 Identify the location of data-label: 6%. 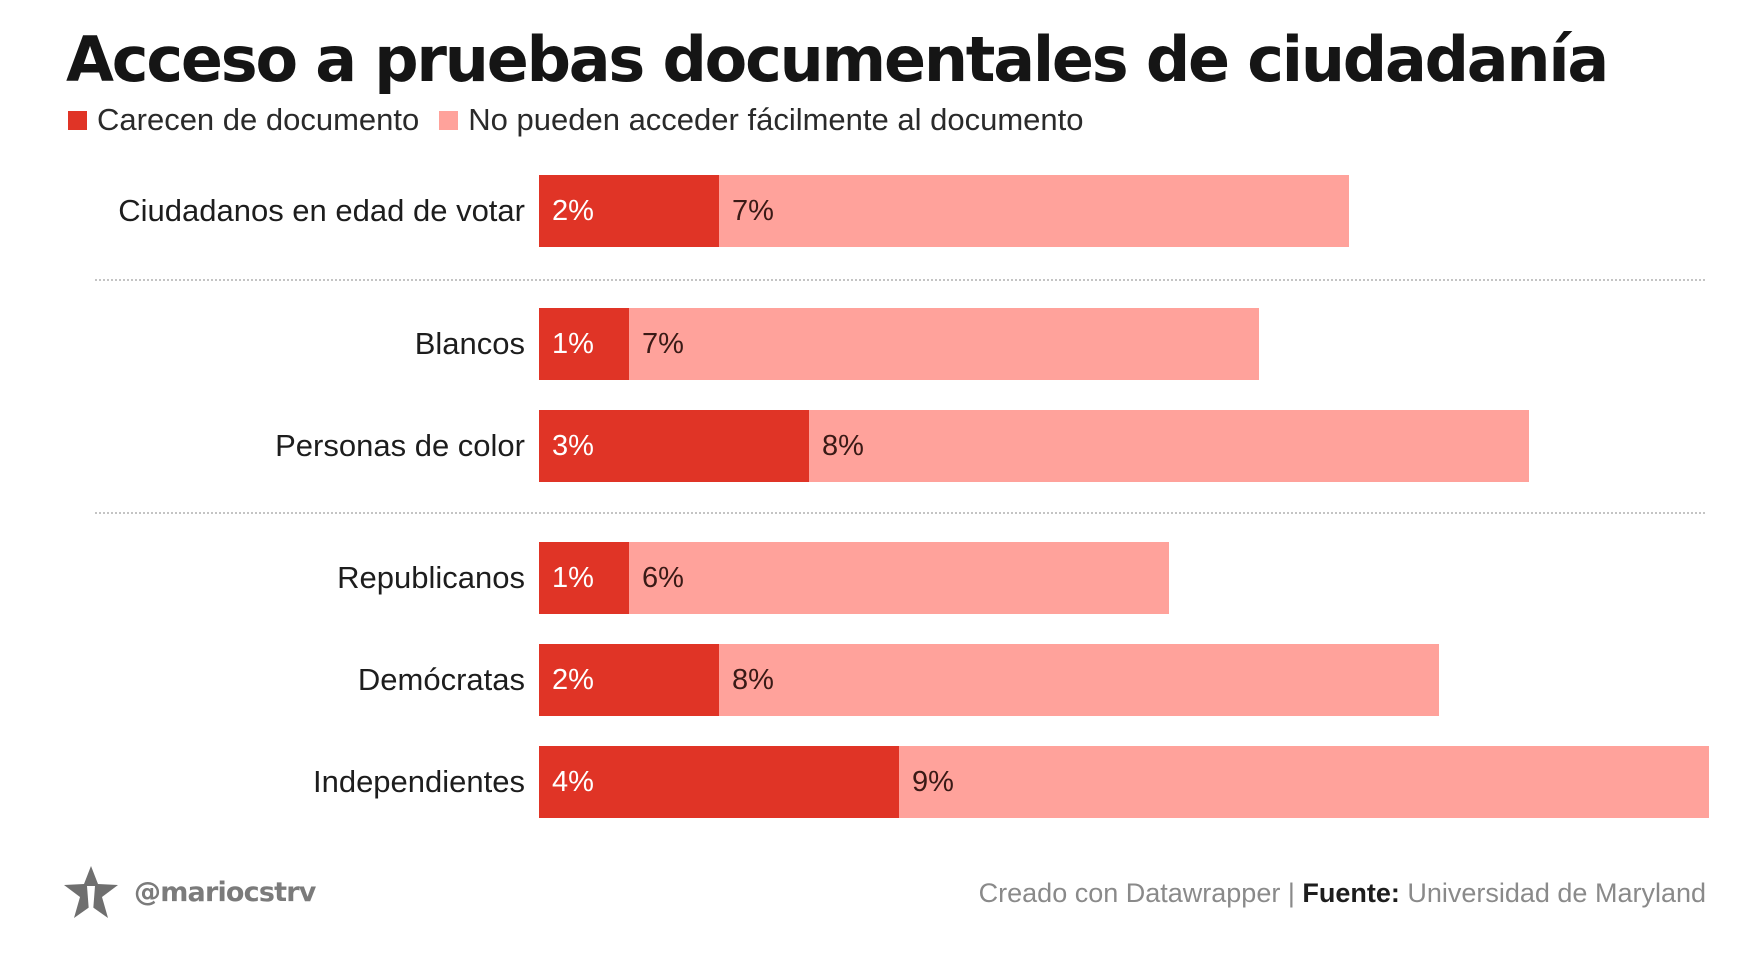
(663, 578).